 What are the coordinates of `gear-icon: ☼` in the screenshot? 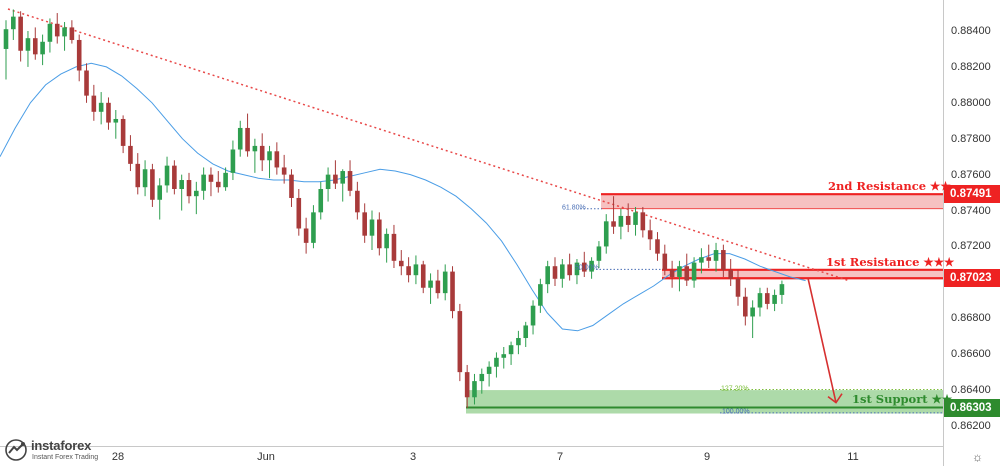 It's located at (977, 457).